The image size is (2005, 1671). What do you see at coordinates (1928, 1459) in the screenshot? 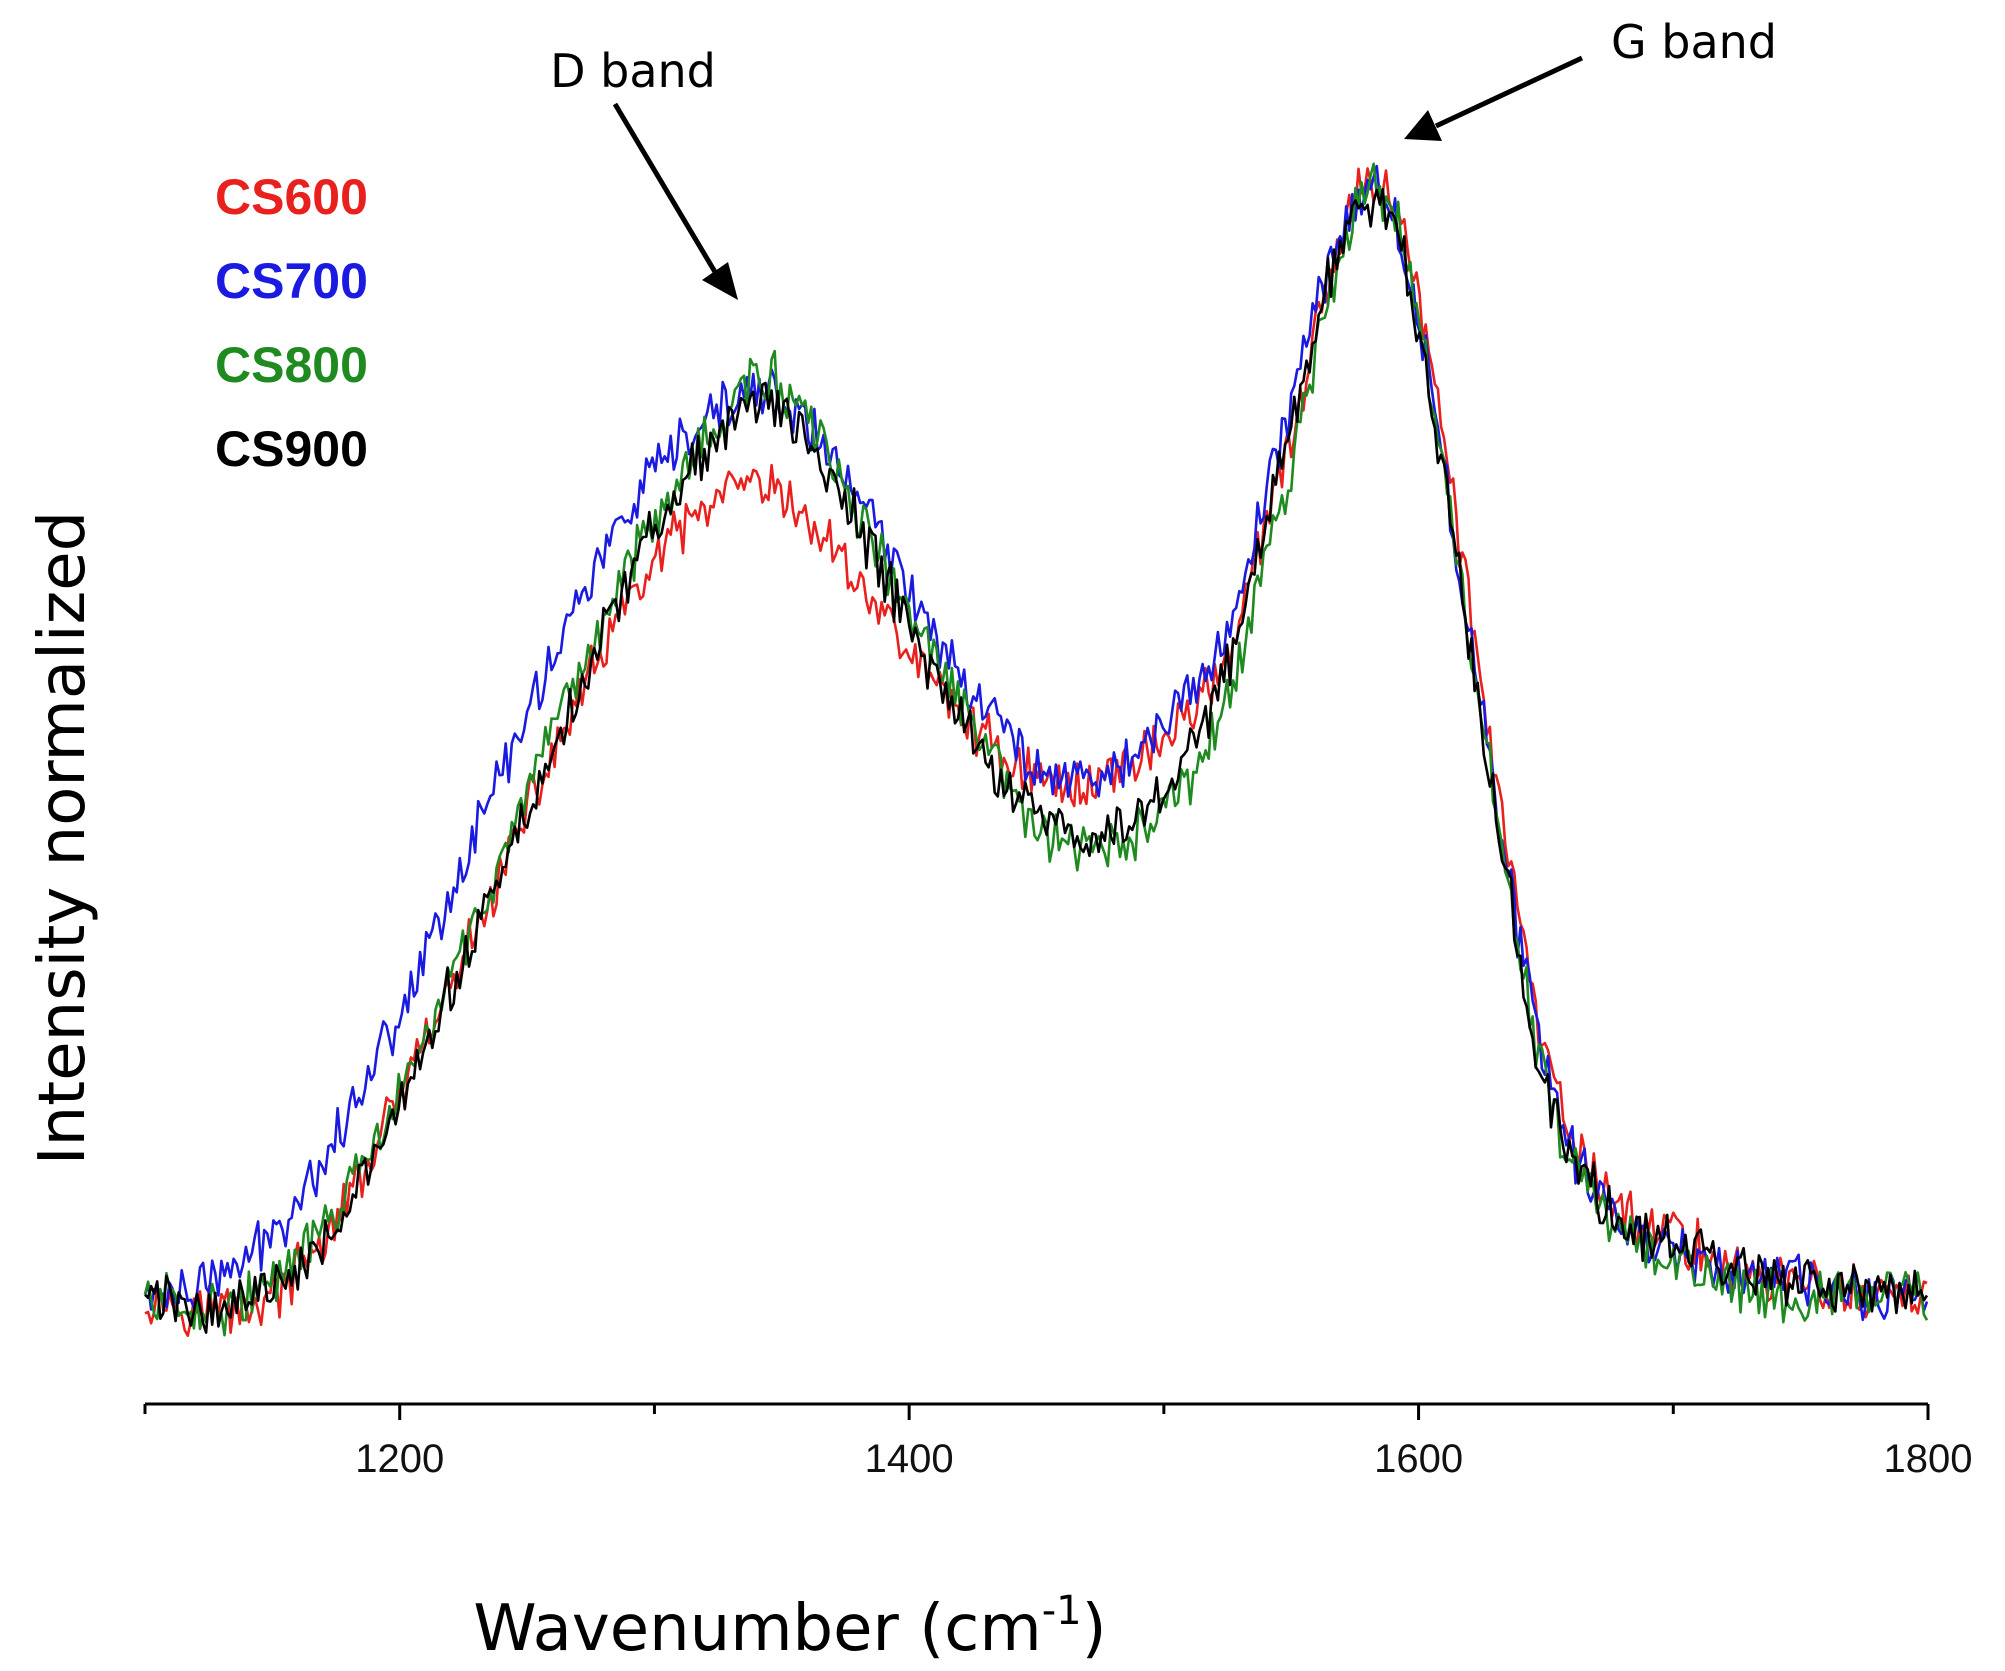
I see `x-tick-label: 1800` at bounding box center [1928, 1459].